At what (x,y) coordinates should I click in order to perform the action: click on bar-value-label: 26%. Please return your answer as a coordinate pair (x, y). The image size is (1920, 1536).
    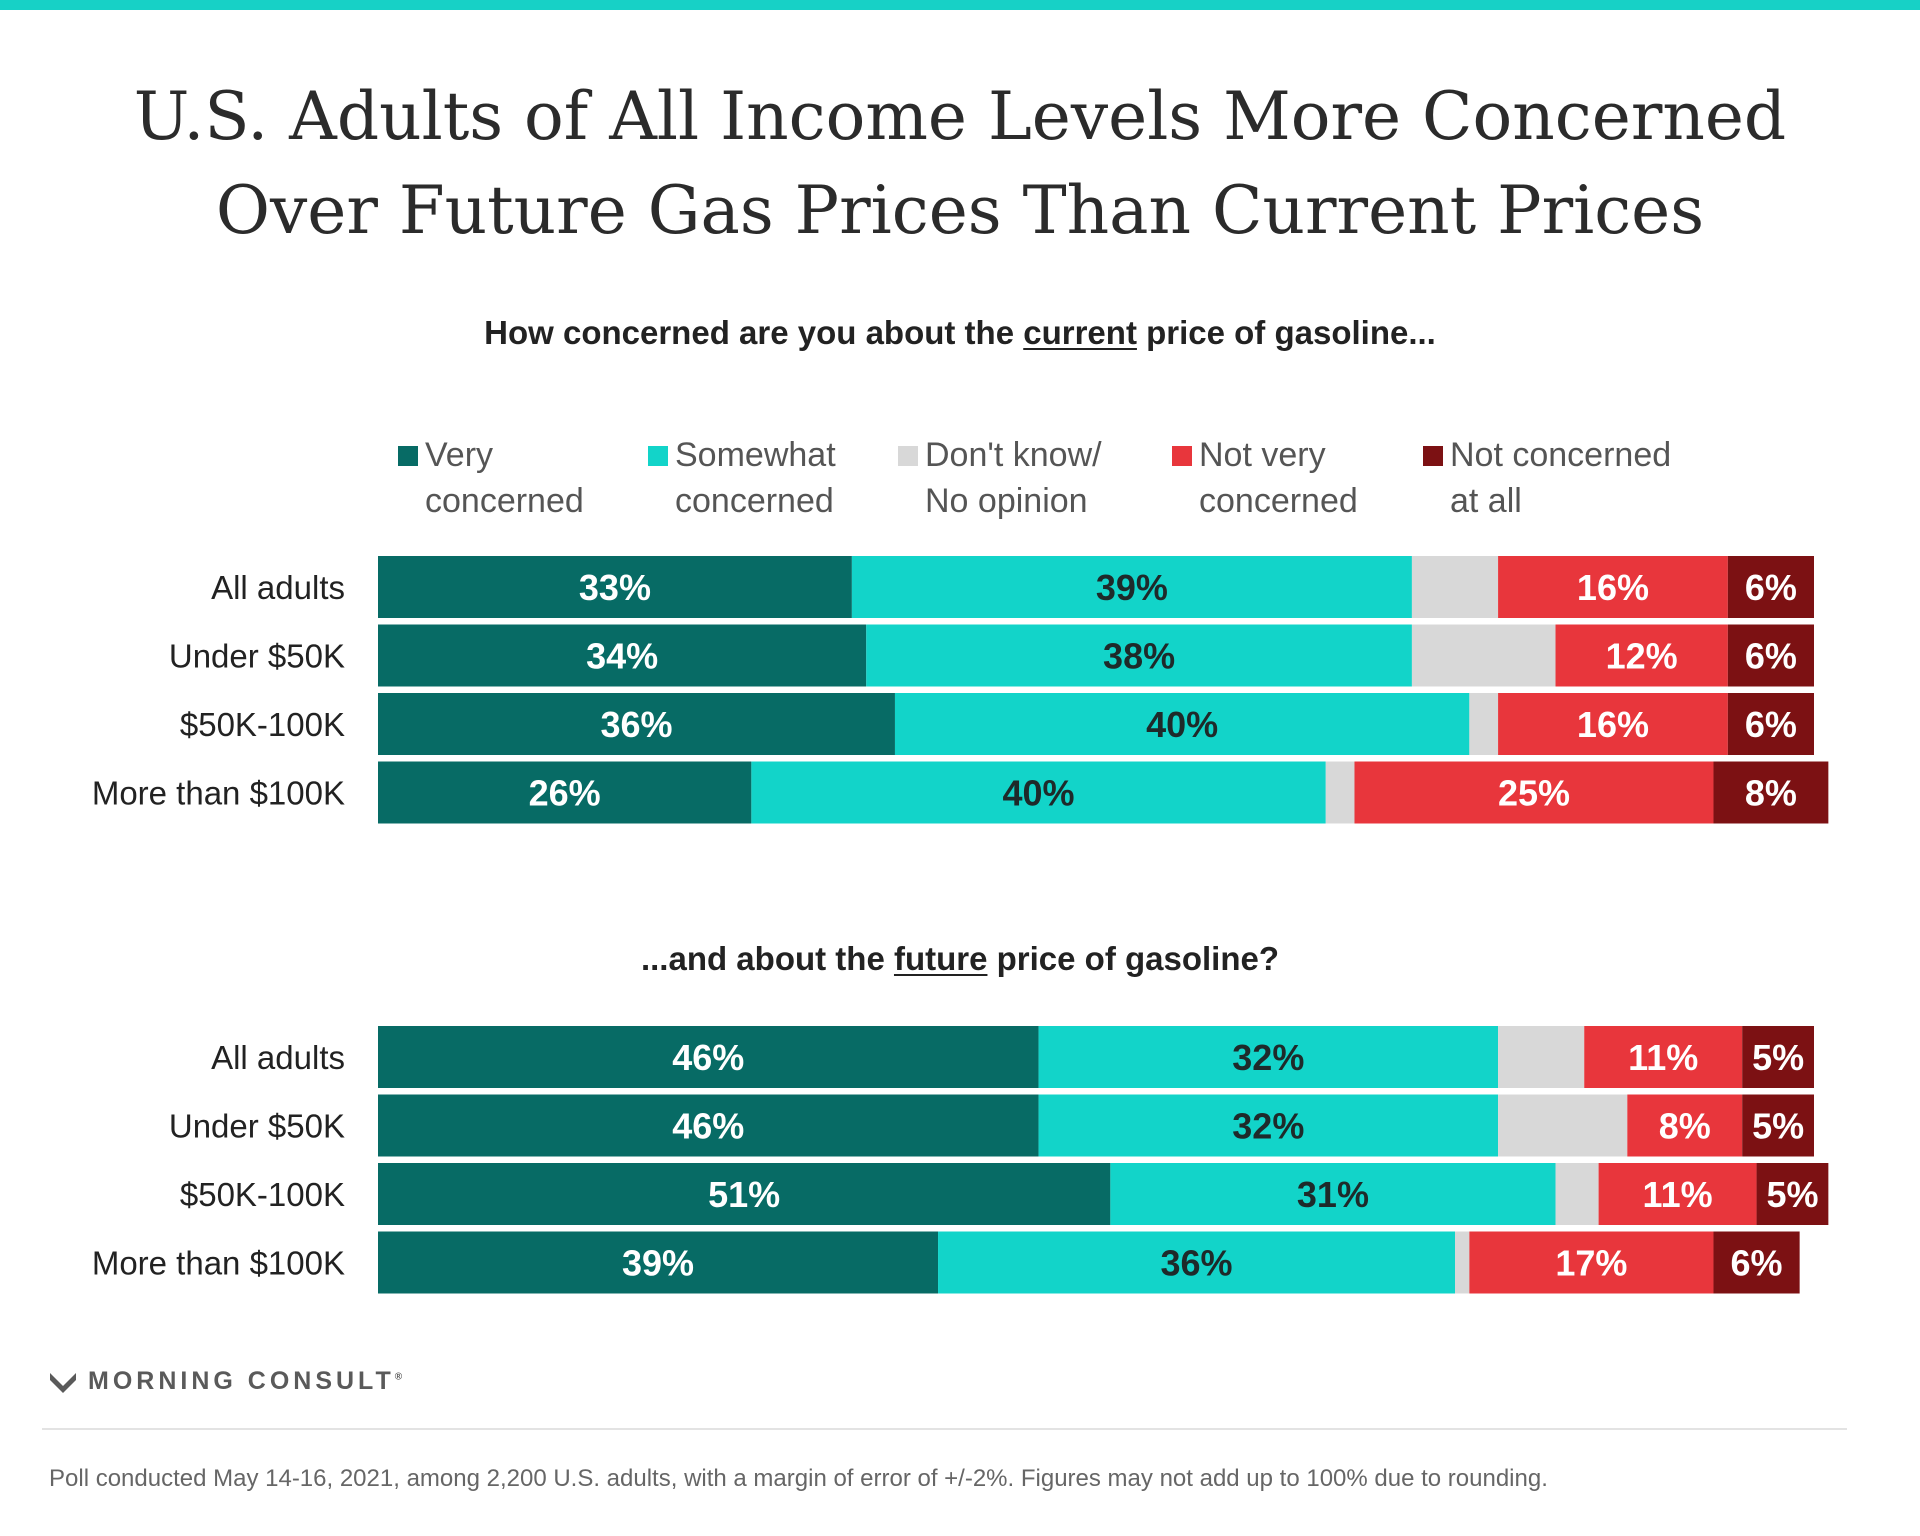
    Looking at the image, I should click on (565, 793).